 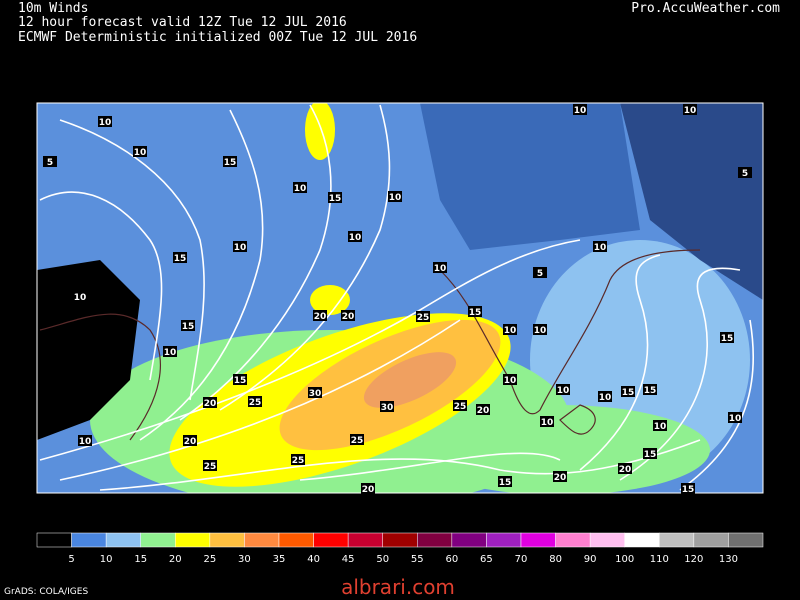 I want to click on colorbar-label: 30, so click(x=244, y=559).